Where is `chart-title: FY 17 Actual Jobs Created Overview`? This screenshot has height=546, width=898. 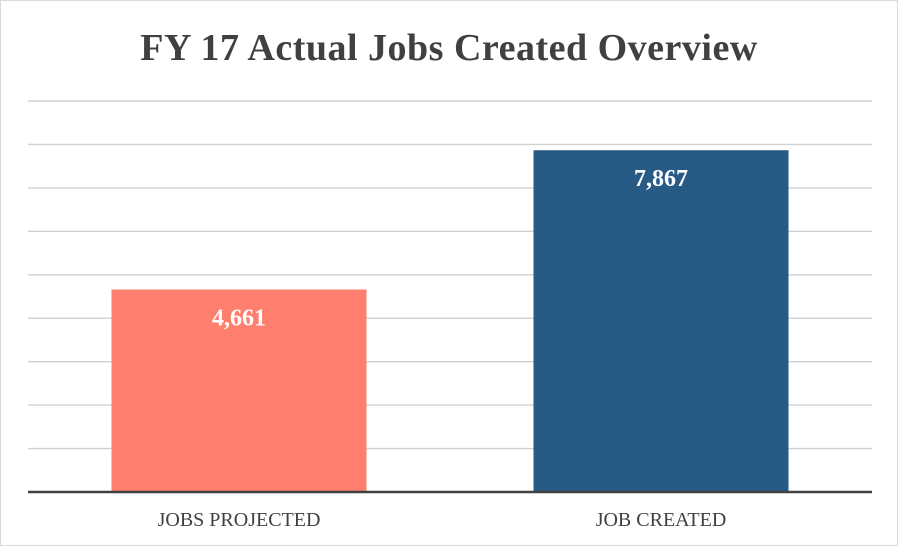
chart-title: FY 17 Actual Jobs Created Overview is located at coordinates (449, 48).